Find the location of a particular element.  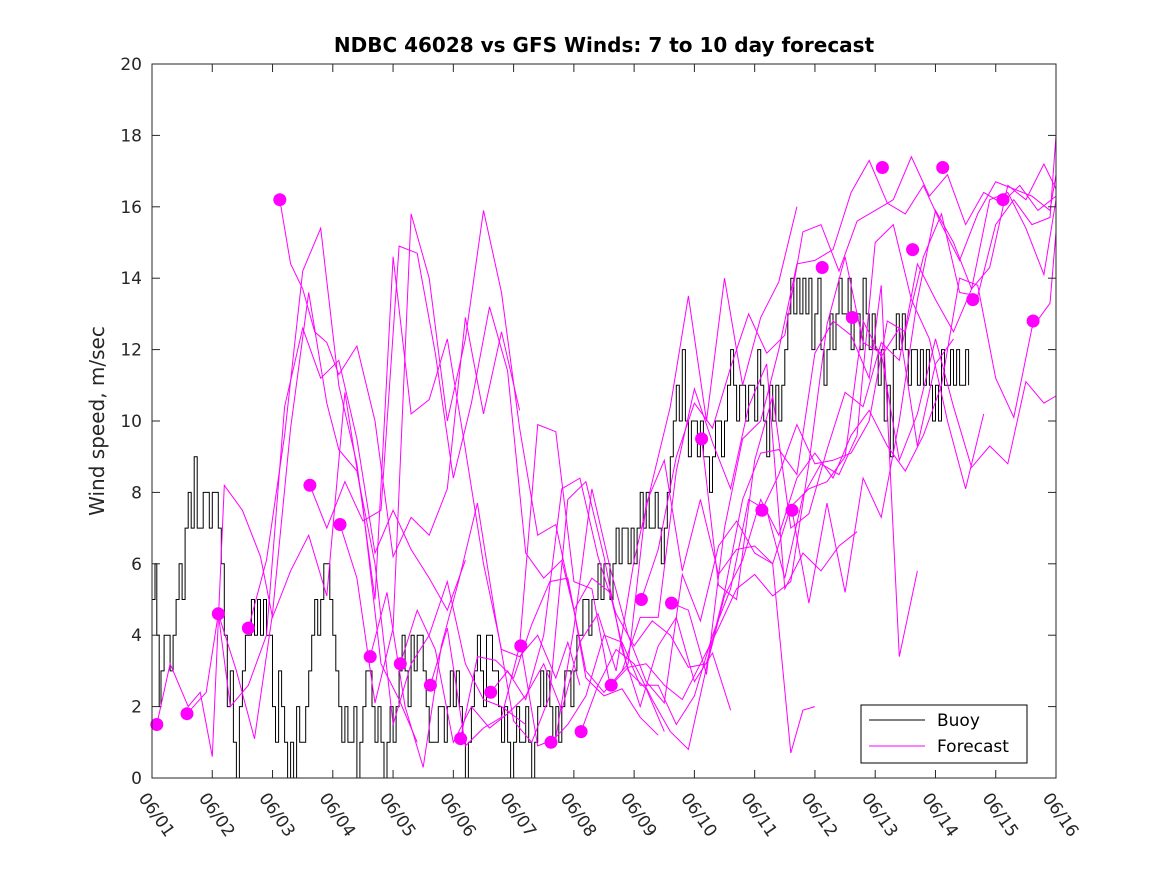

y-tick-label: 0 is located at coordinates (136, 779).